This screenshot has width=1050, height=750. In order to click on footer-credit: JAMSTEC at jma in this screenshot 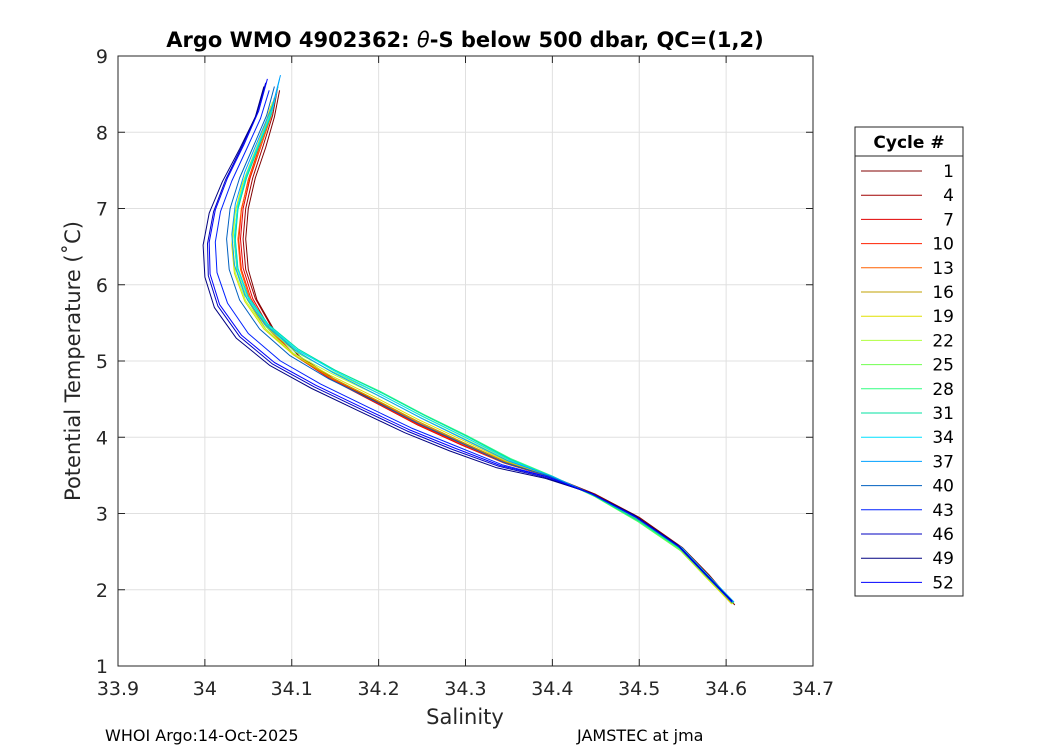, I will do `click(639, 735)`.